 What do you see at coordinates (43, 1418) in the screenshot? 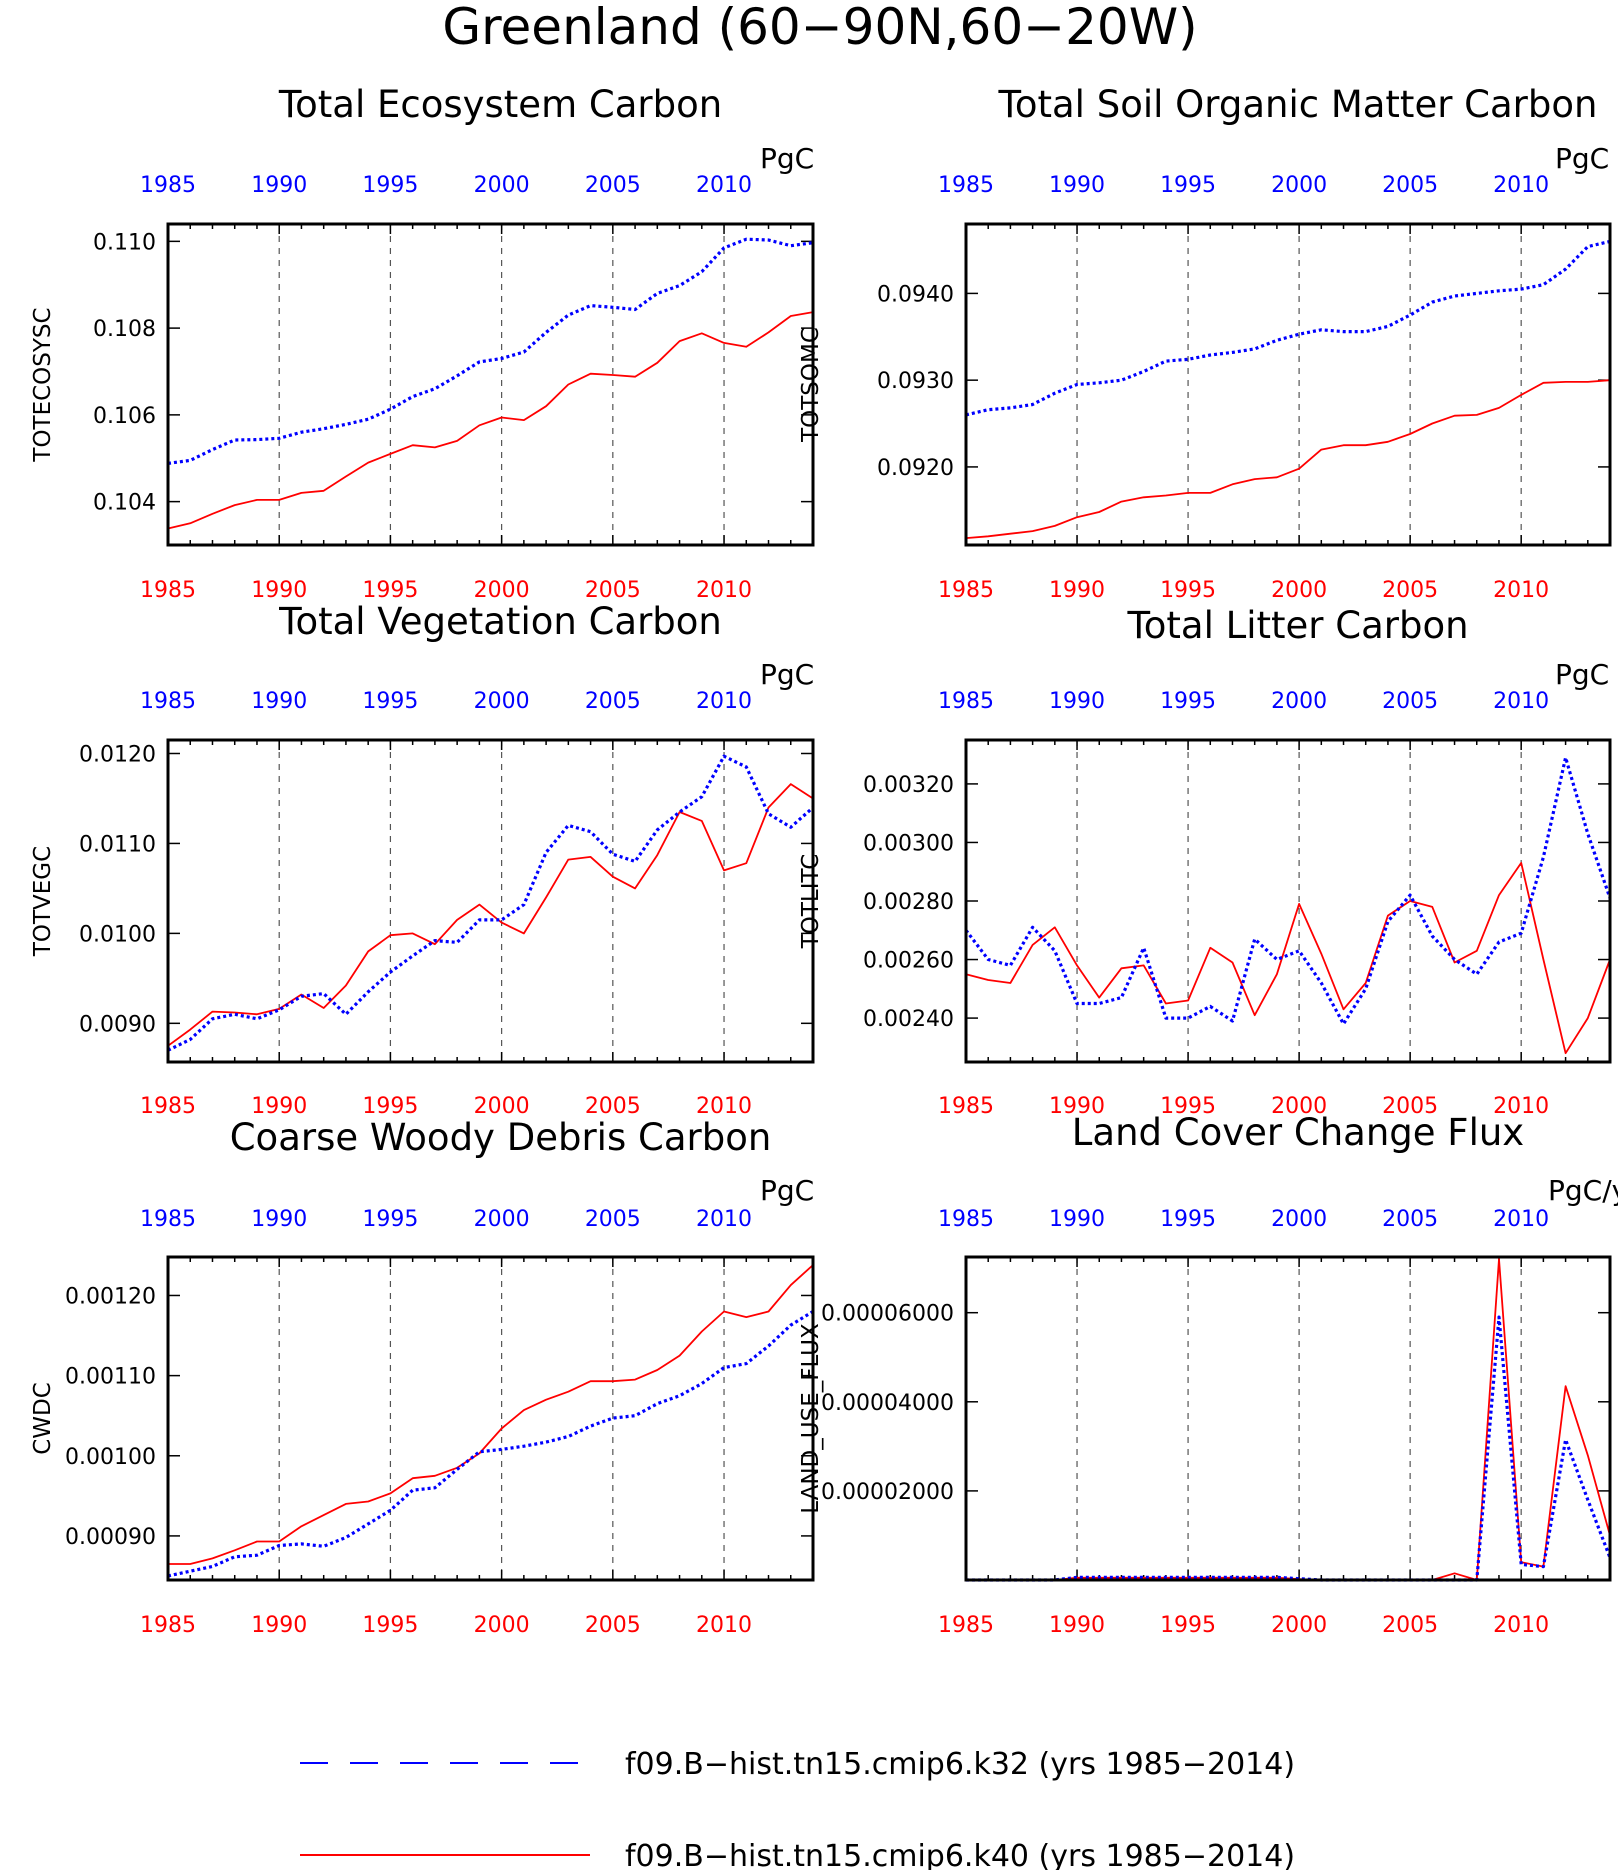
I see `y-axis-label: CWDC` at bounding box center [43, 1418].